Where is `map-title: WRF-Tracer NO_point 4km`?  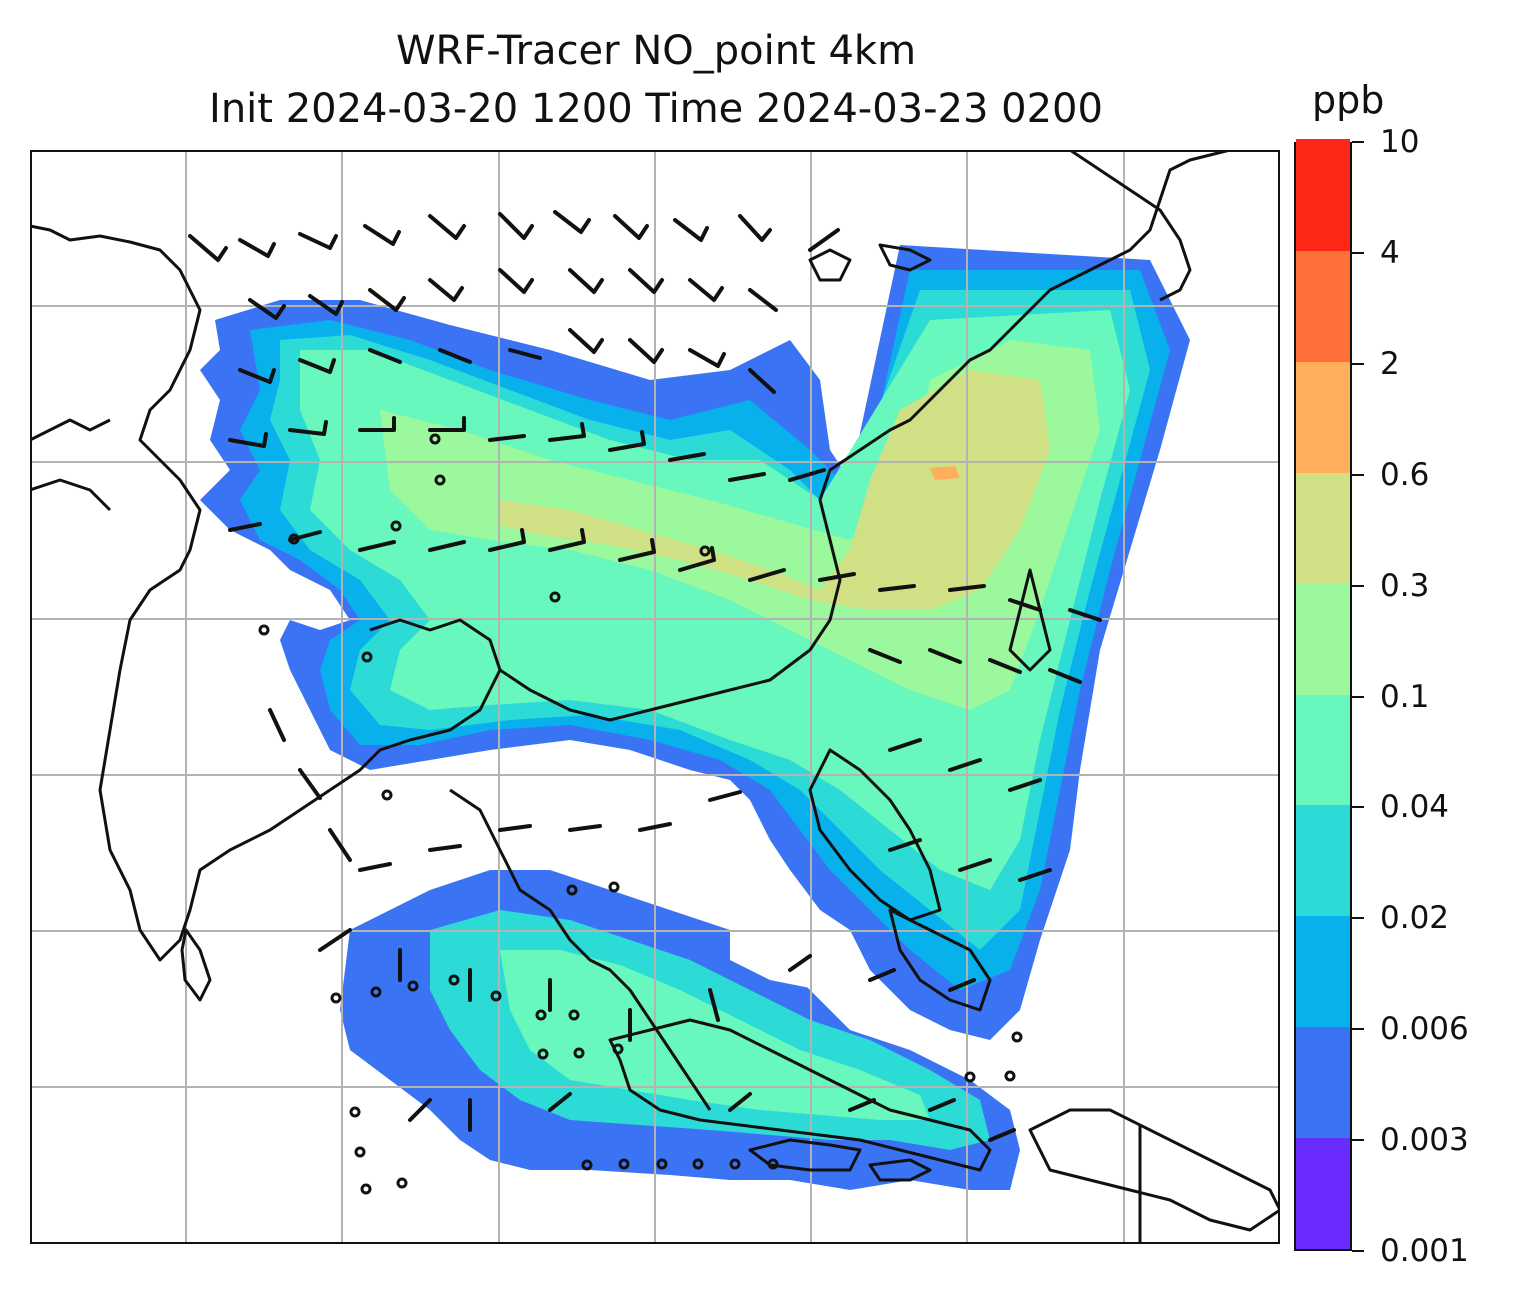
map-title: WRF-Tracer NO_point 4km is located at coordinates (656, 51).